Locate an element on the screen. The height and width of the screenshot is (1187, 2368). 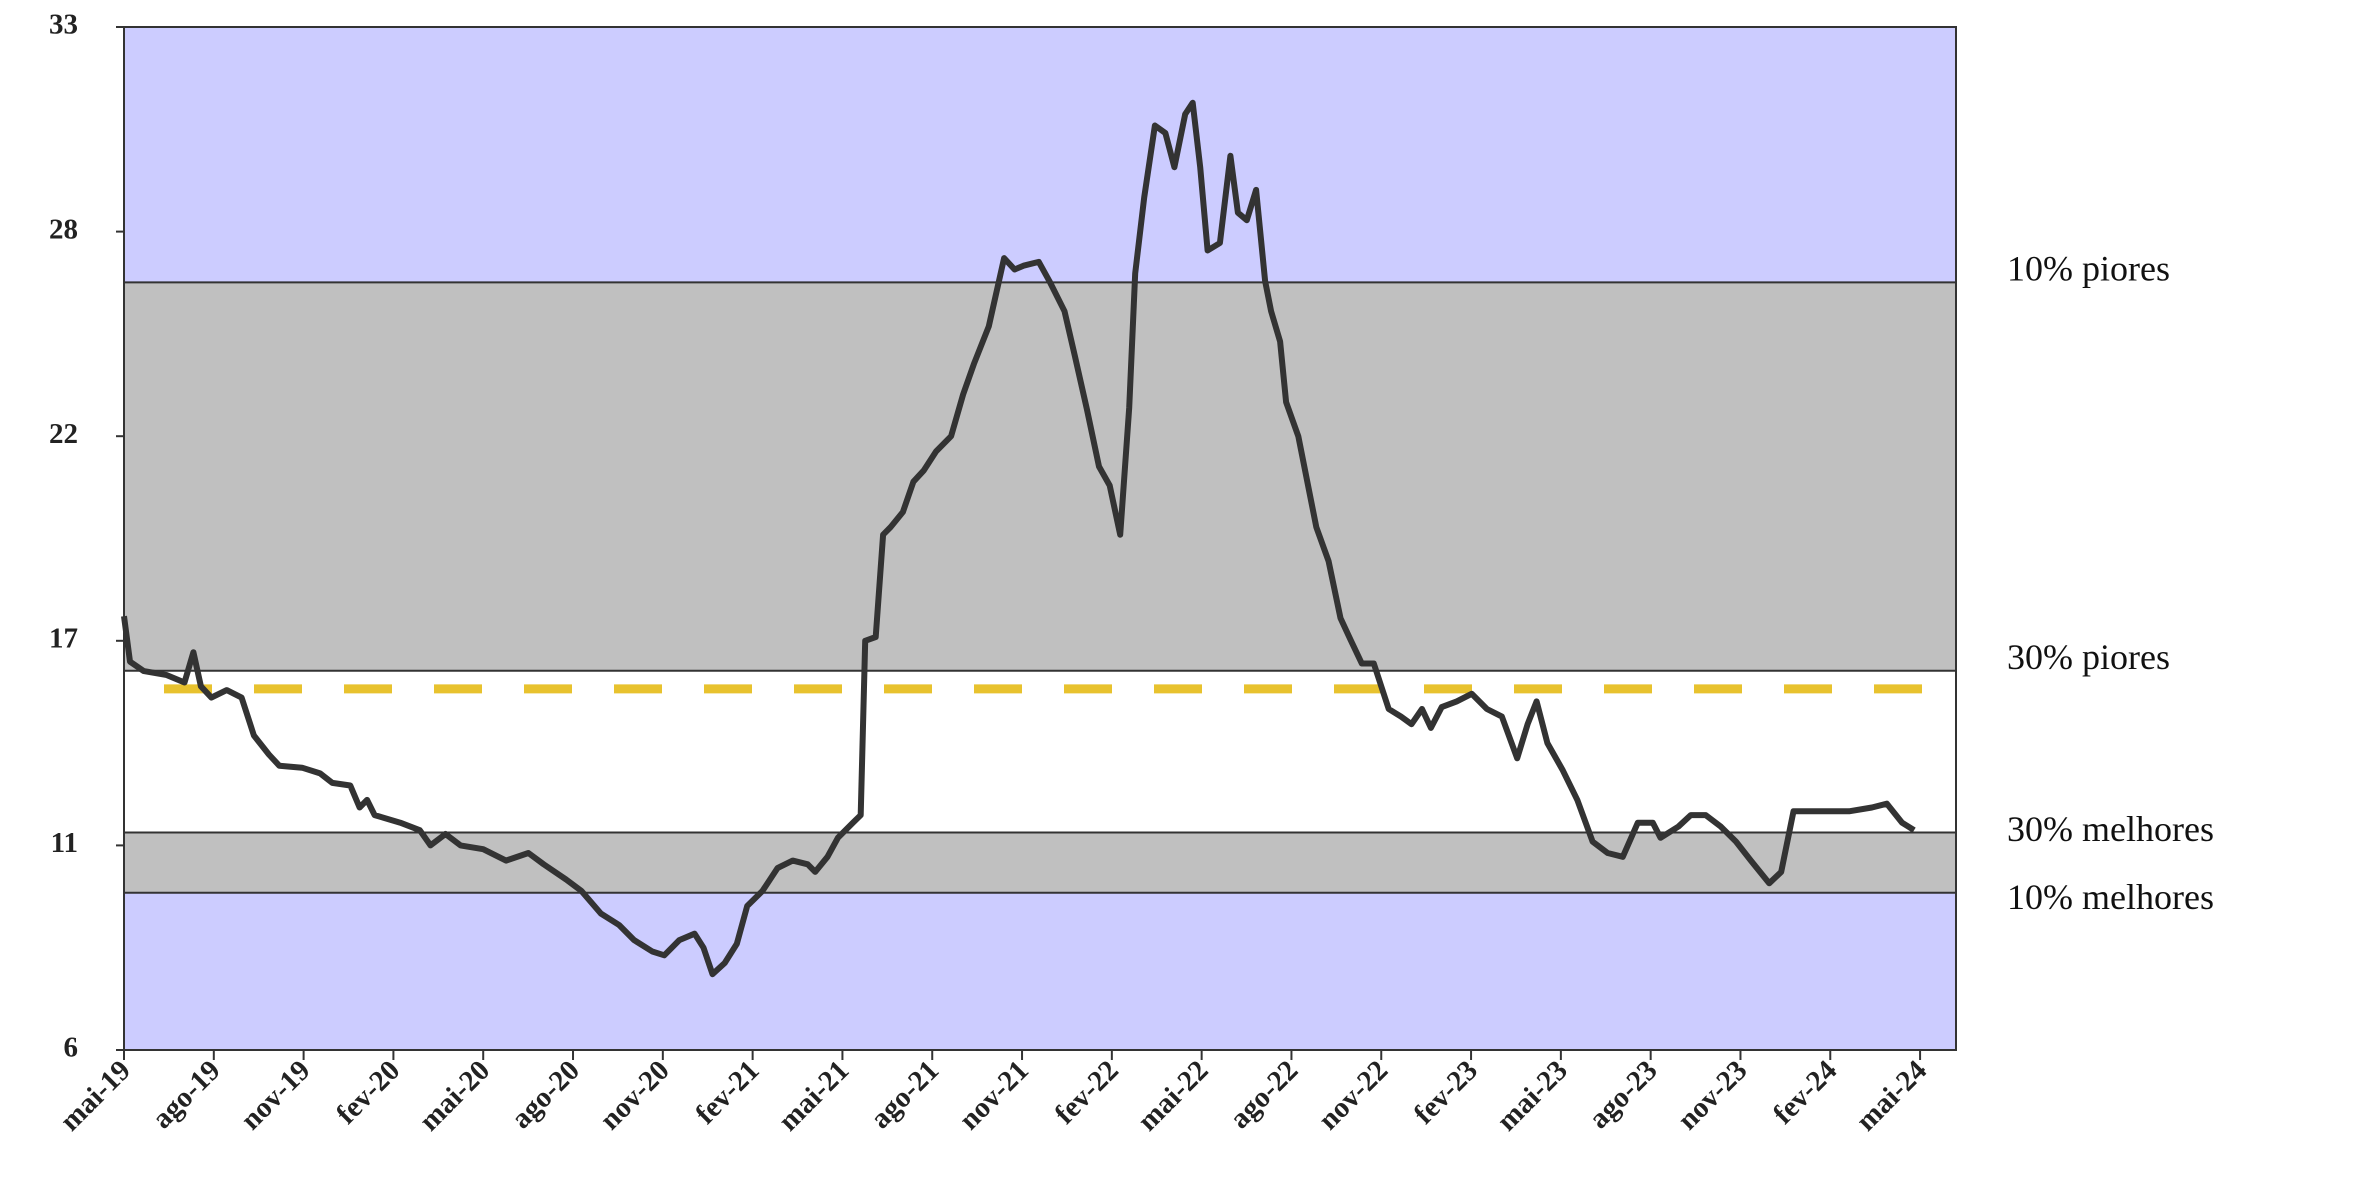
x-tick-label: nov-20 is located at coordinates (635, 1095).